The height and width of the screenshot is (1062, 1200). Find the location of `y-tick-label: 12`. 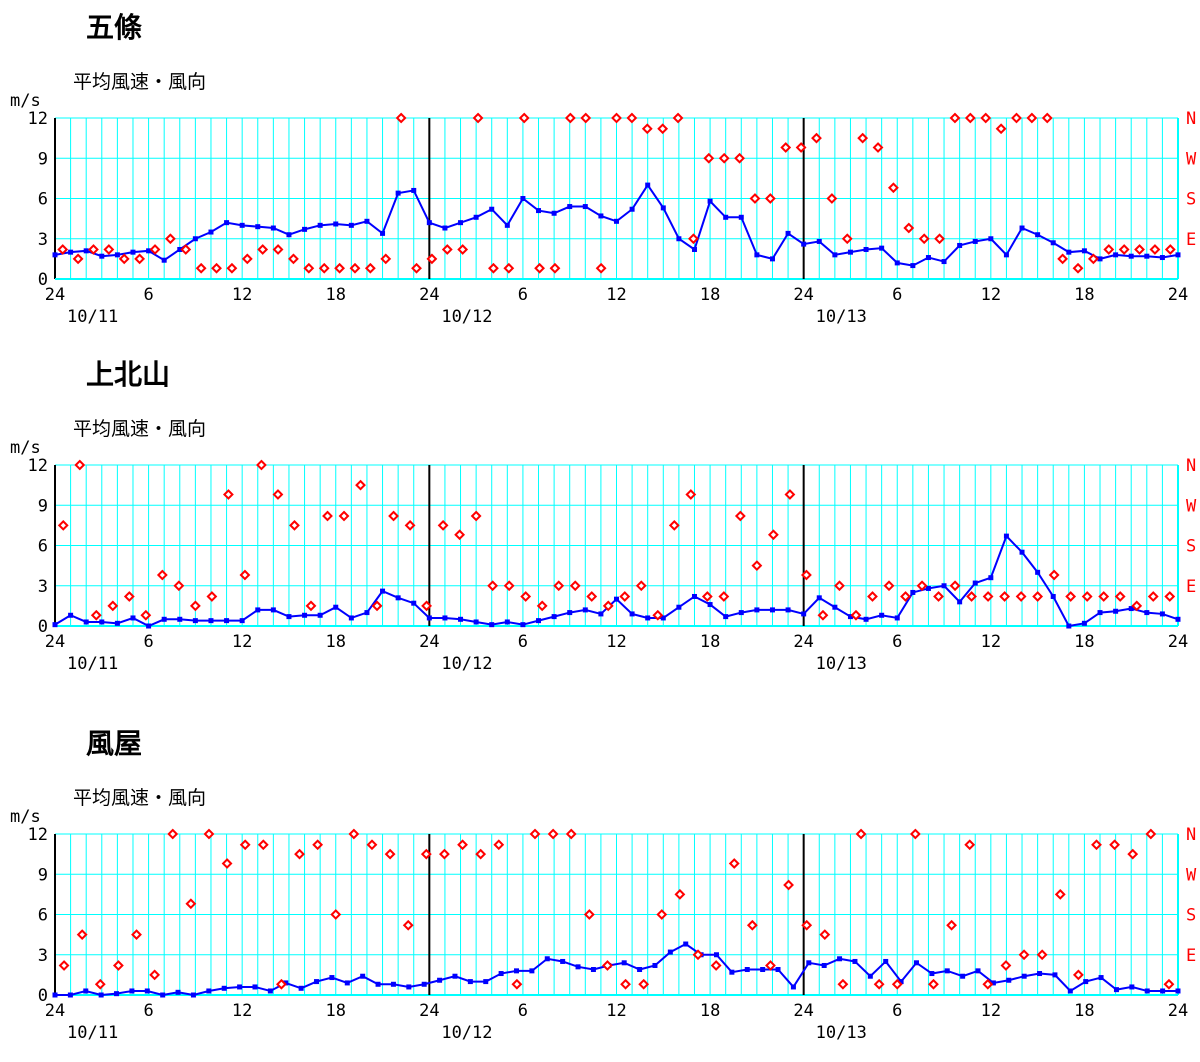

y-tick-label: 12 is located at coordinates (38, 466).